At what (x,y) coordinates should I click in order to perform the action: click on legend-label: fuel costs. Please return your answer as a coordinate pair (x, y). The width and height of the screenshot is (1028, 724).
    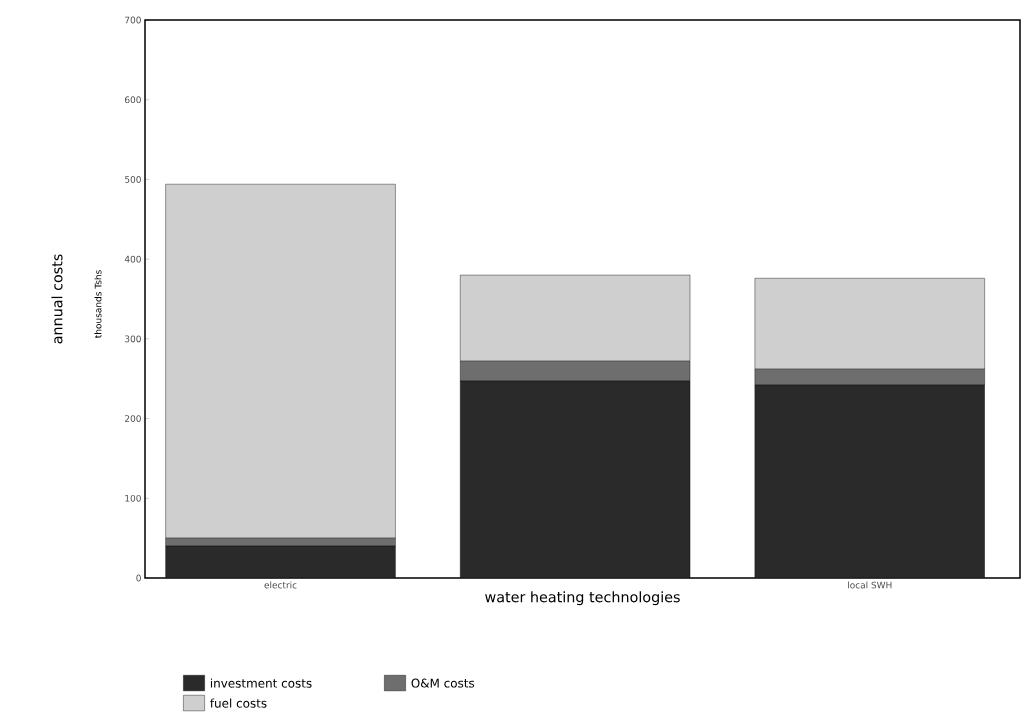
    Looking at the image, I should click on (238, 703).